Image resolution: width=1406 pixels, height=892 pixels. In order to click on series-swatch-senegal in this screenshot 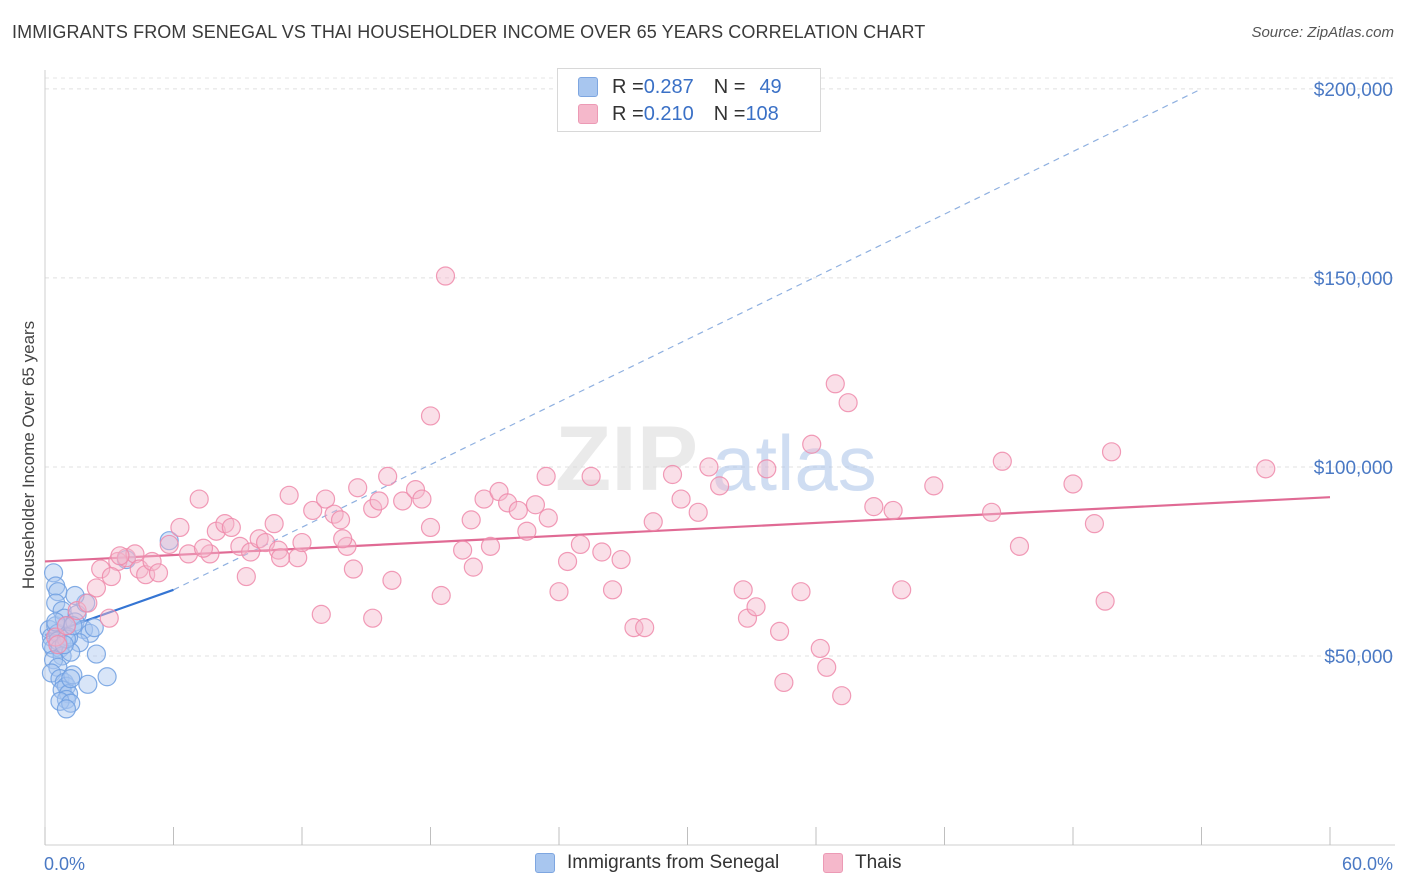, I will do `click(545, 863)`.